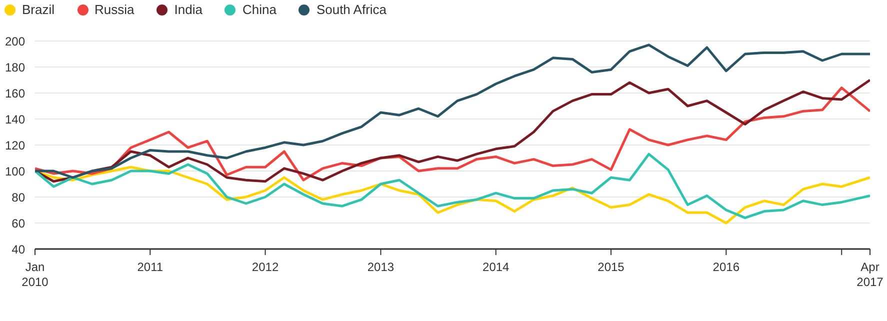  Describe the element at coordinates (15, 145) in the screenshot. I see `y-tick-label: 120` at that location.